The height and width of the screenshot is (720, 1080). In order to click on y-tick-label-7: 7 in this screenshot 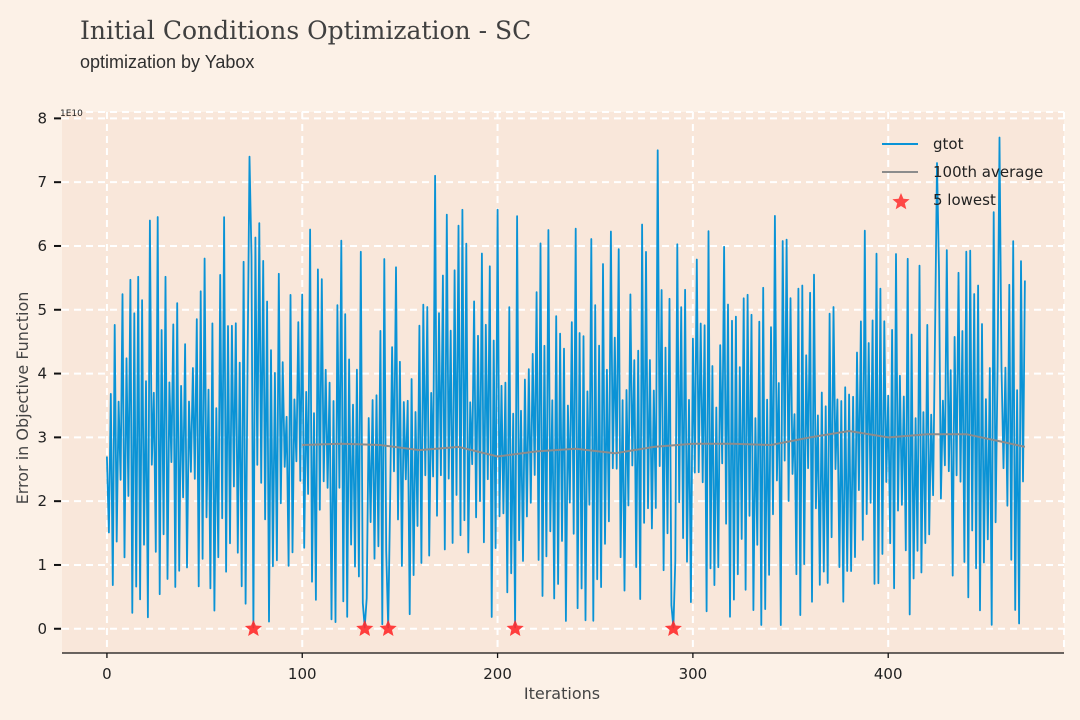, I will do `click(42, 182)`.